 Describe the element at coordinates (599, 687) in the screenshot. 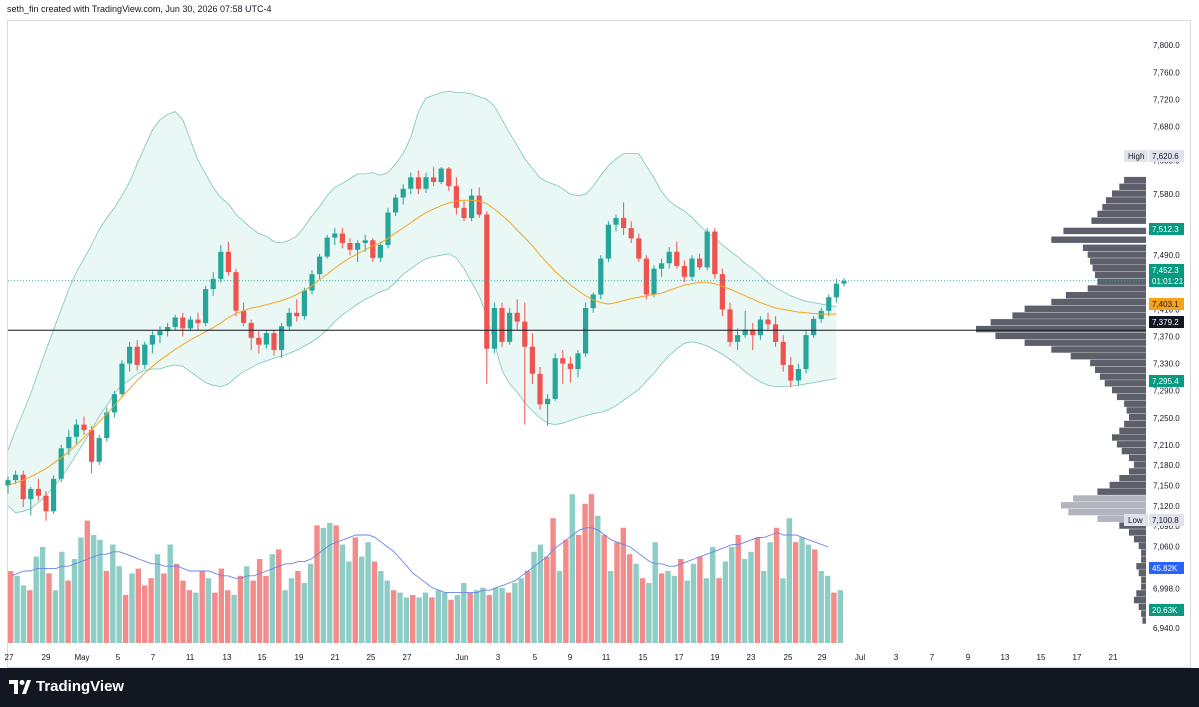

I see `footer-bar: TradingView` at that location.